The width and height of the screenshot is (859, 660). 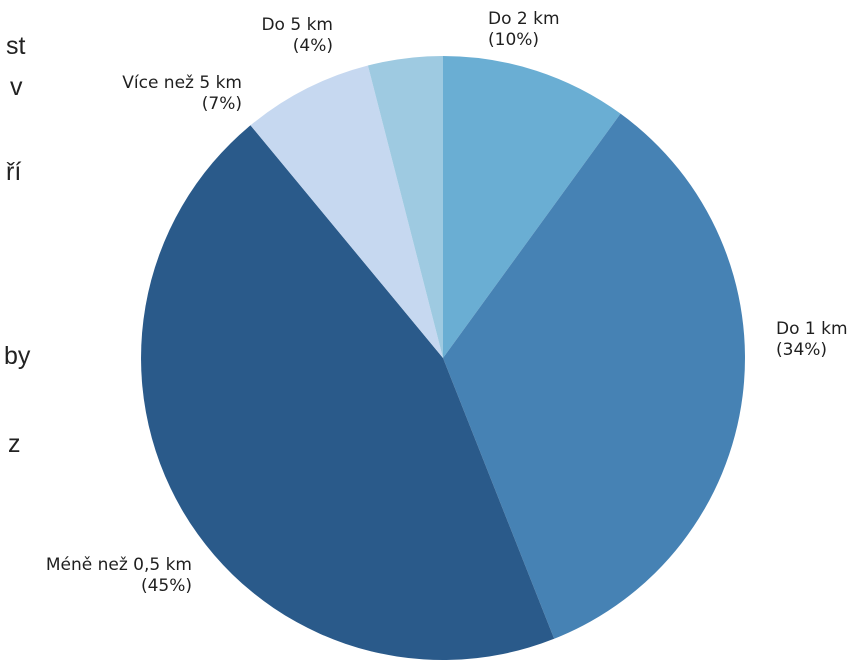 I want to click on slice-percent-label: (4%), so click(x=313, y=46).